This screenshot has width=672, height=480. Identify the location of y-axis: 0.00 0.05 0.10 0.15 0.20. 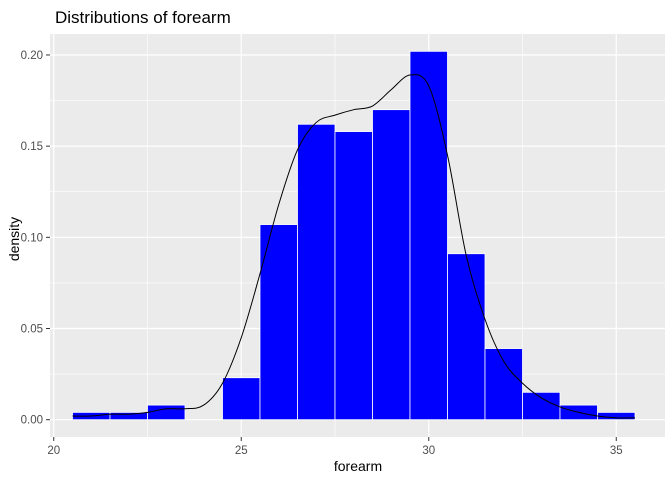
(35, 238).